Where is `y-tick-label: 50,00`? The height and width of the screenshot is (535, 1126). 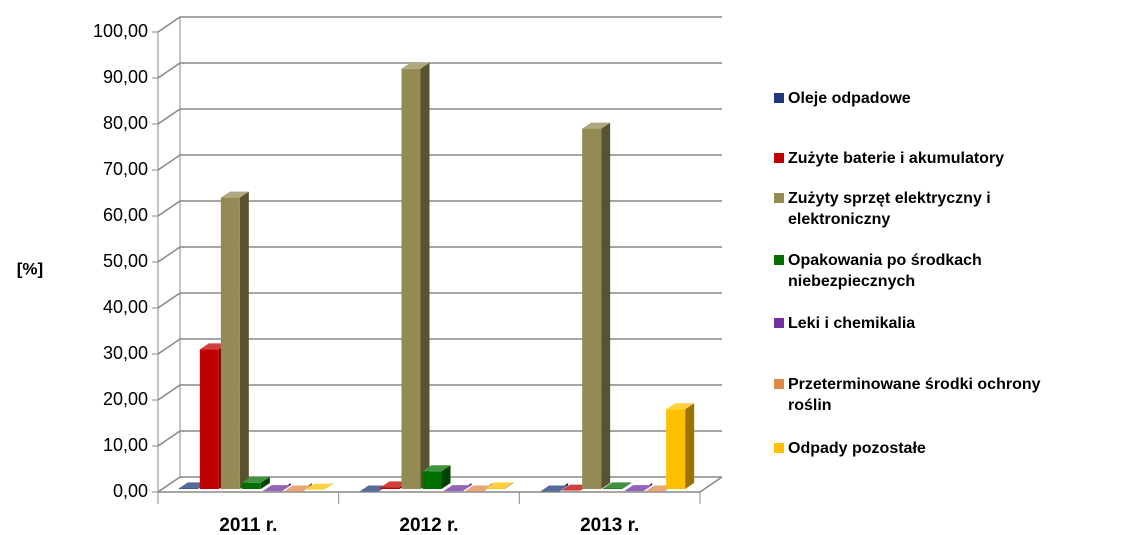 y-tick-label: 50,00 is located at coordinates (125, 261).